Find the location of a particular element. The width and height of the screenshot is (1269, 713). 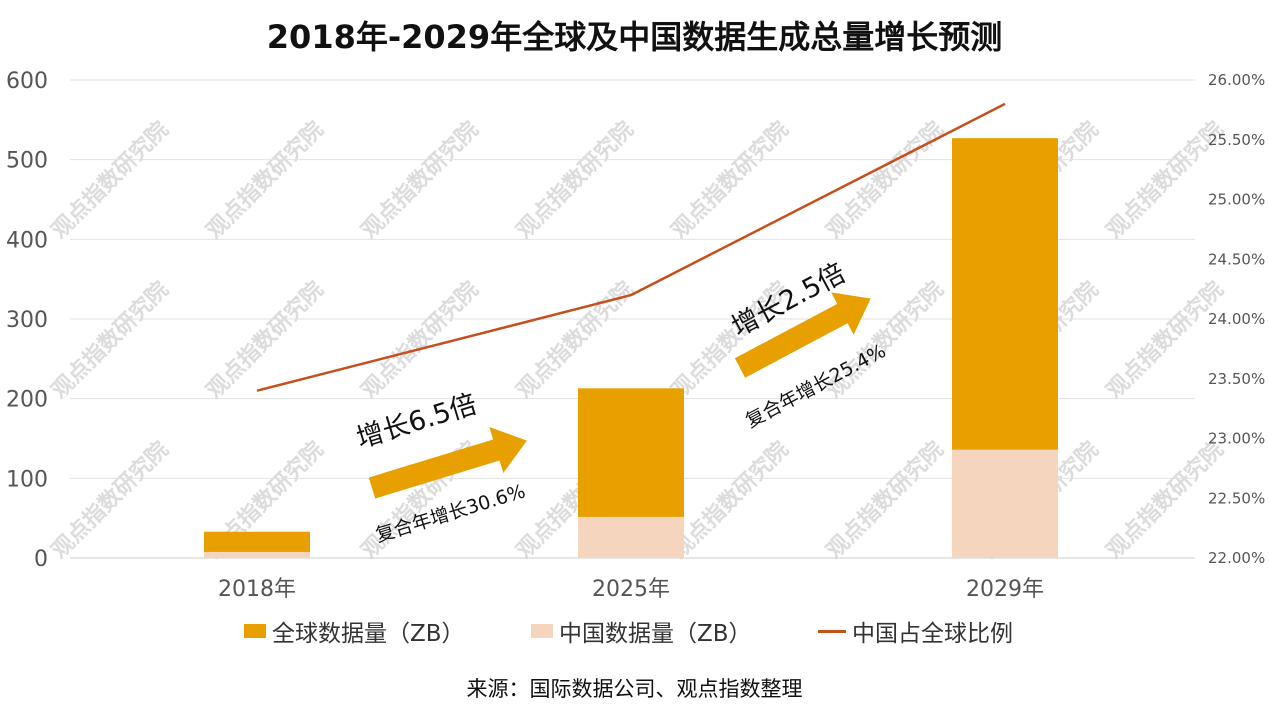

y2-tick-label: 24.00% is located at coordinates (1236, 319).